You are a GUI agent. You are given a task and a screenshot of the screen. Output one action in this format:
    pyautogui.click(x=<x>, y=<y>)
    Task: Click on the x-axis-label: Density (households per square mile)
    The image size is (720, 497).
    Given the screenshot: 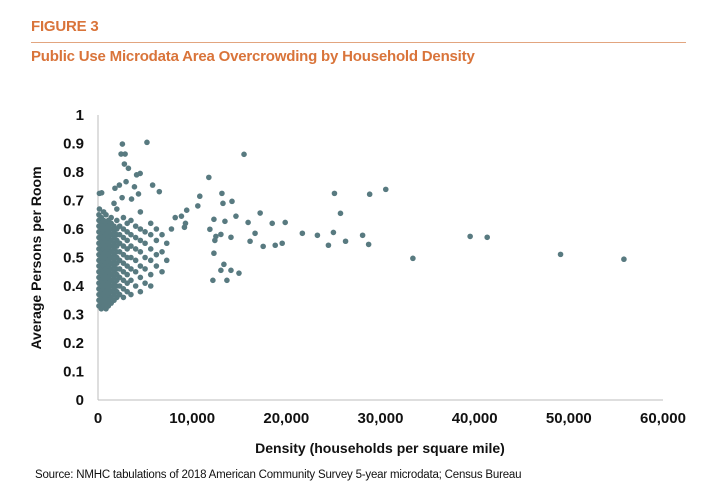 What is the action you would take?
    pyautogui.click(x=380, y=448)
    